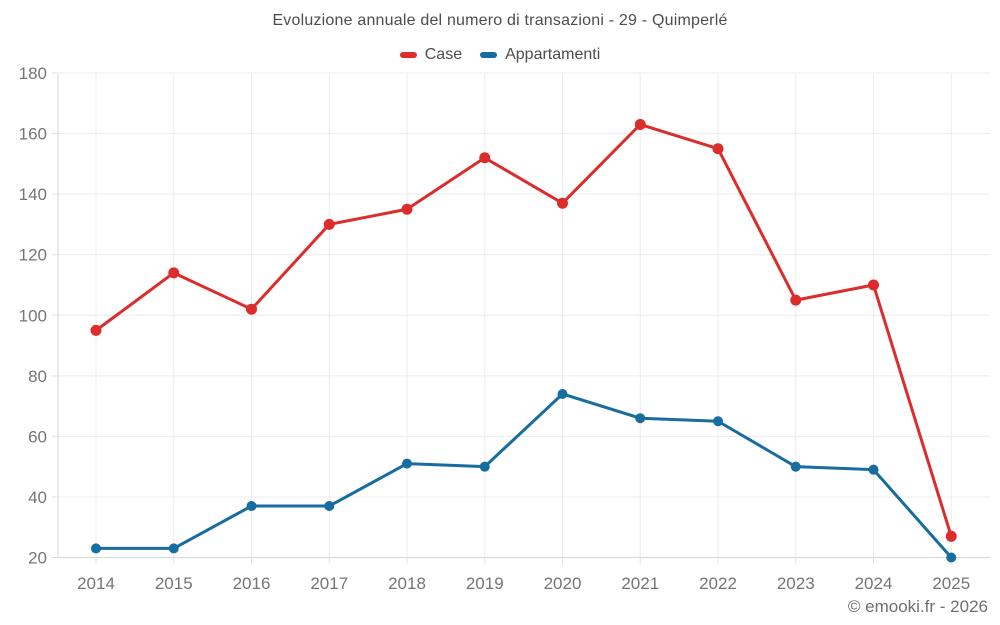  What do you see at coordinates (37, 376) in the screenshot?
I see `y-axis-label: 80` at bounding box center [37, 376].